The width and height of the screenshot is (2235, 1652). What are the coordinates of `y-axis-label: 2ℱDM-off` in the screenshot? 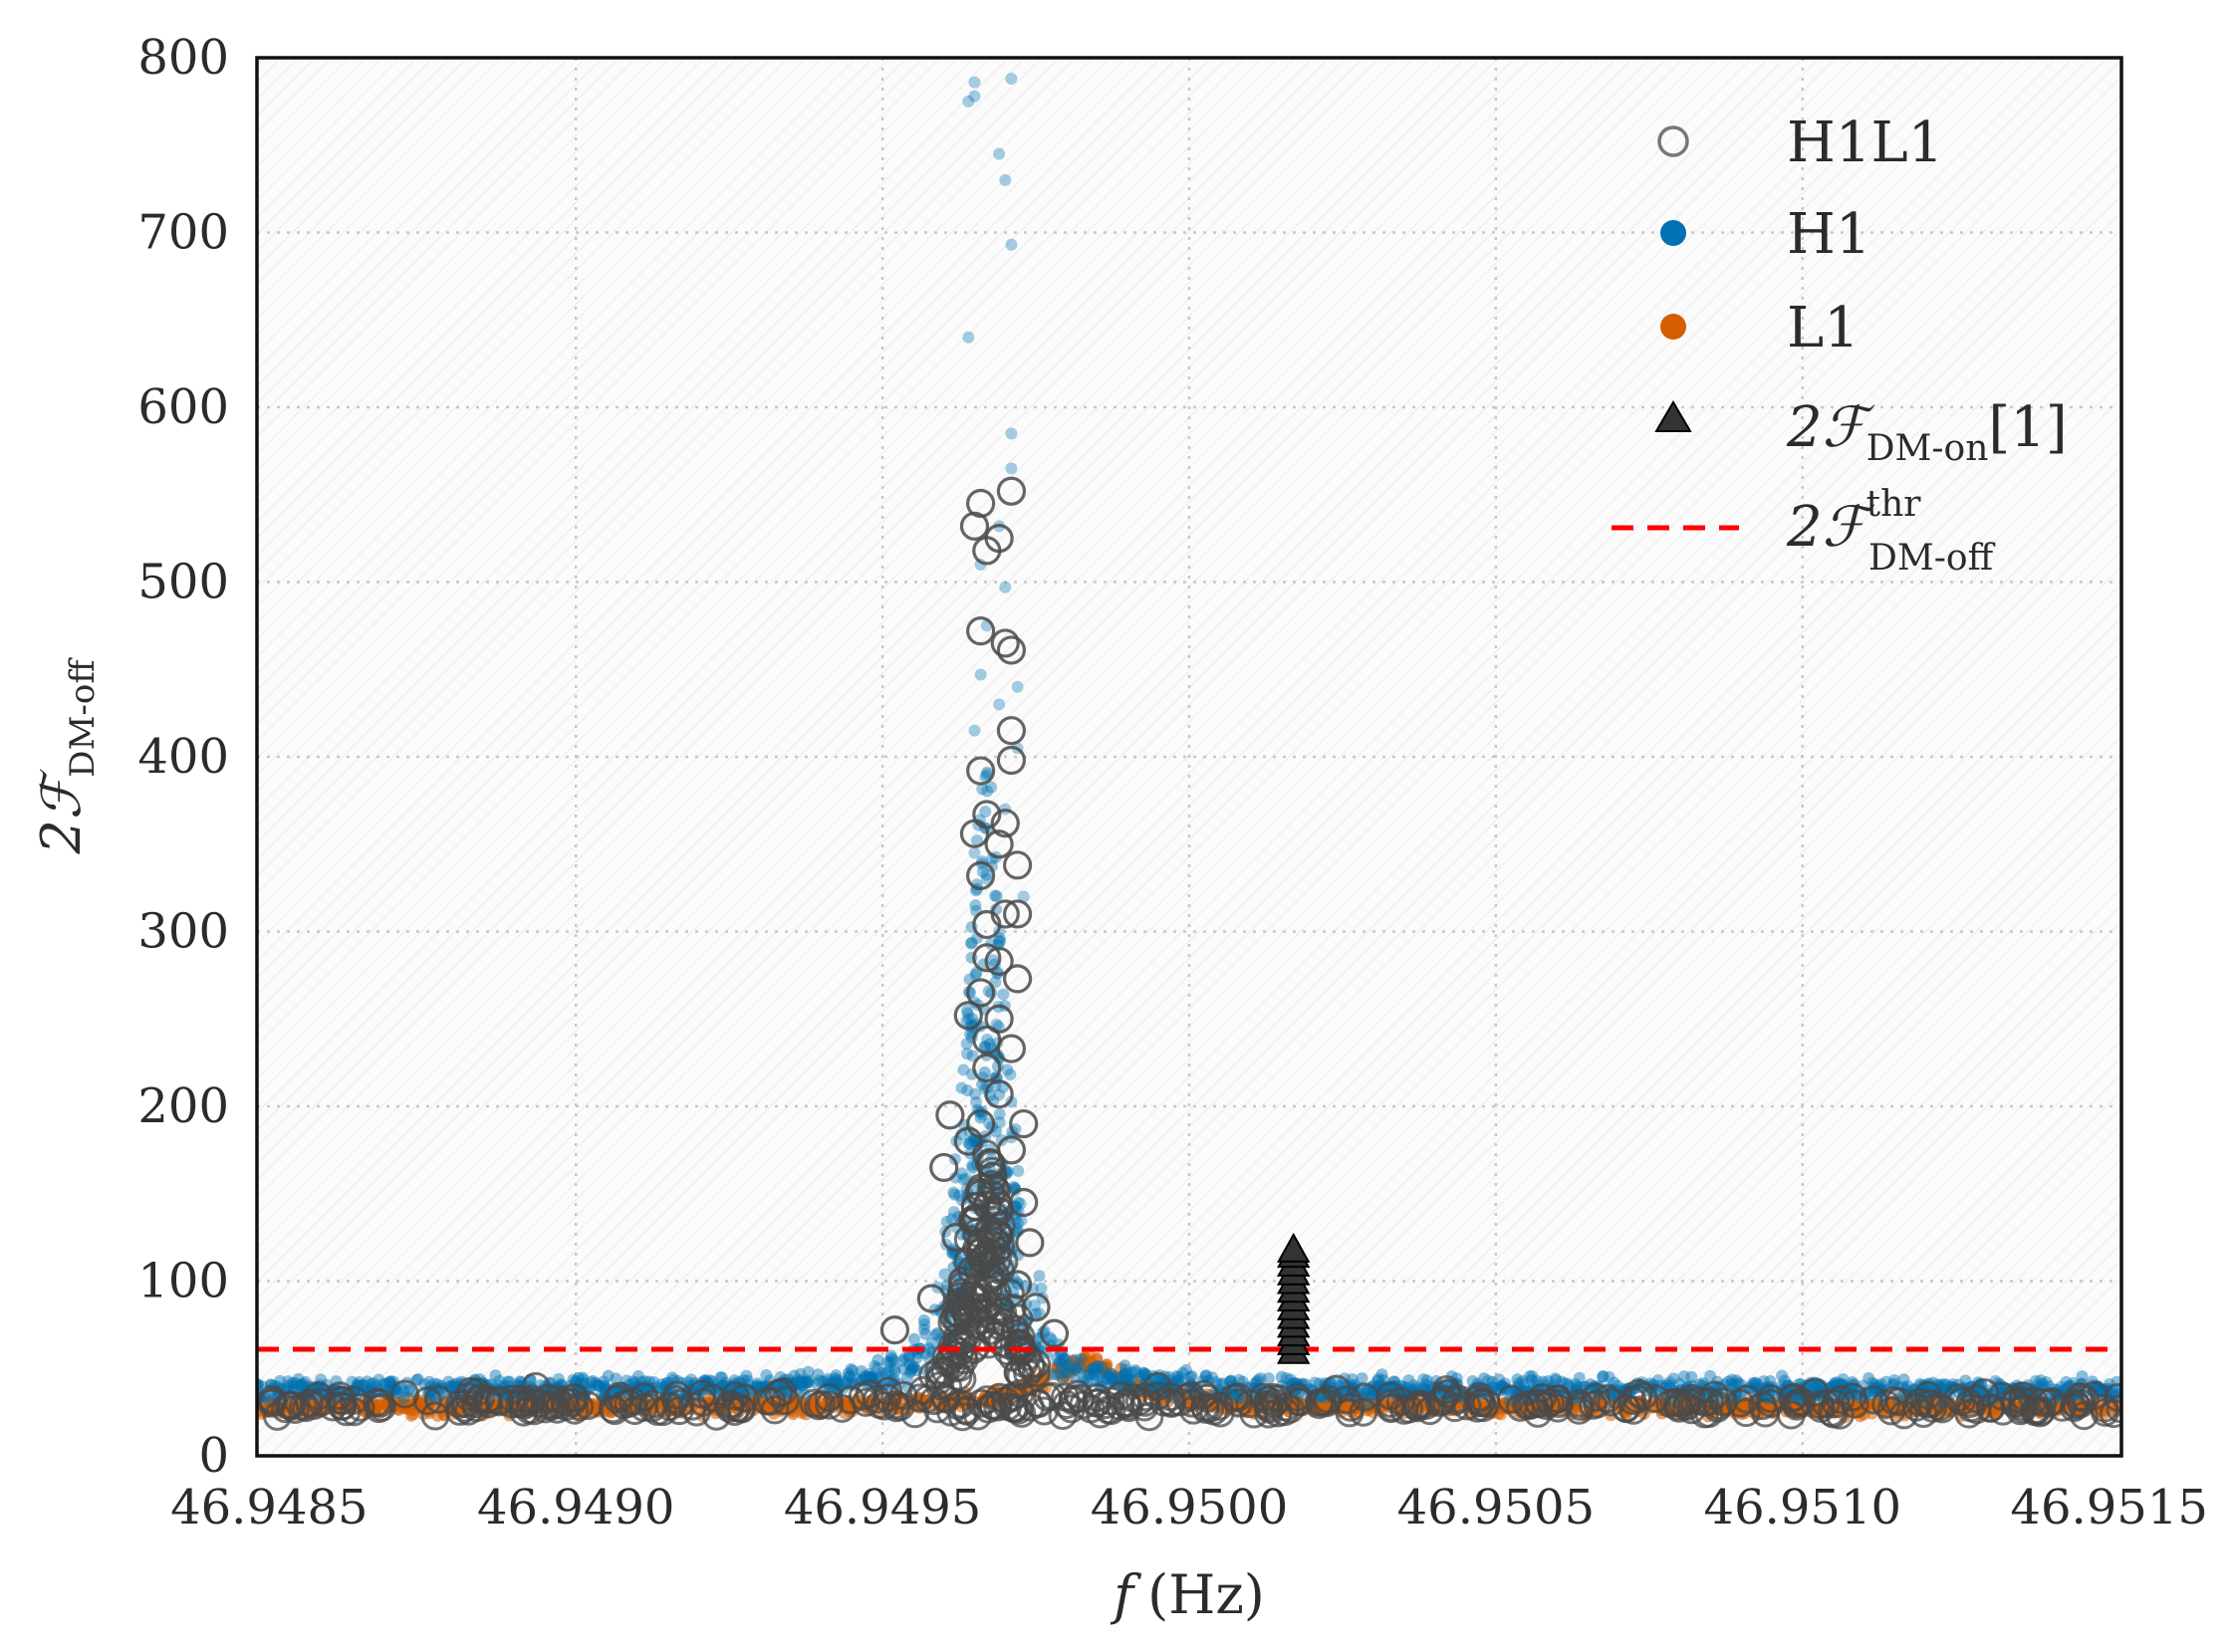 It's located at (66, 756).